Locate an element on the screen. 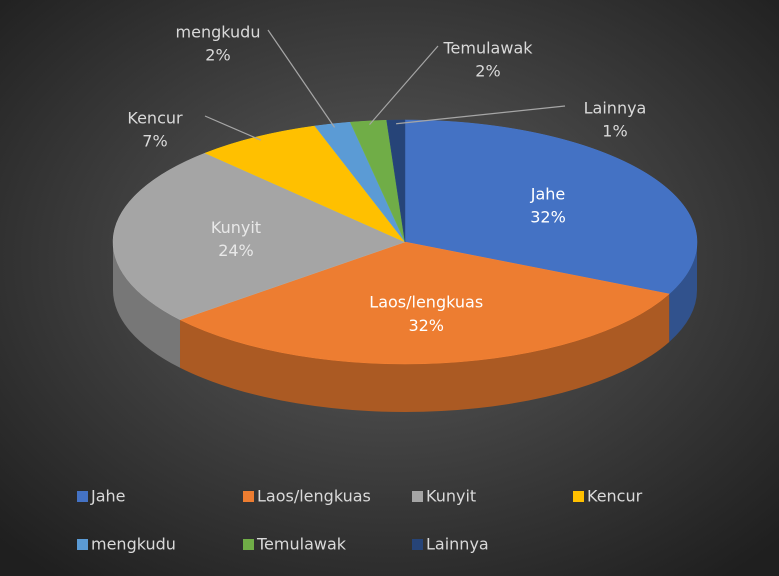 The height and width of the screenshot is (576, 779). legend-label: mengkudu is located at coordinates (133, 544).